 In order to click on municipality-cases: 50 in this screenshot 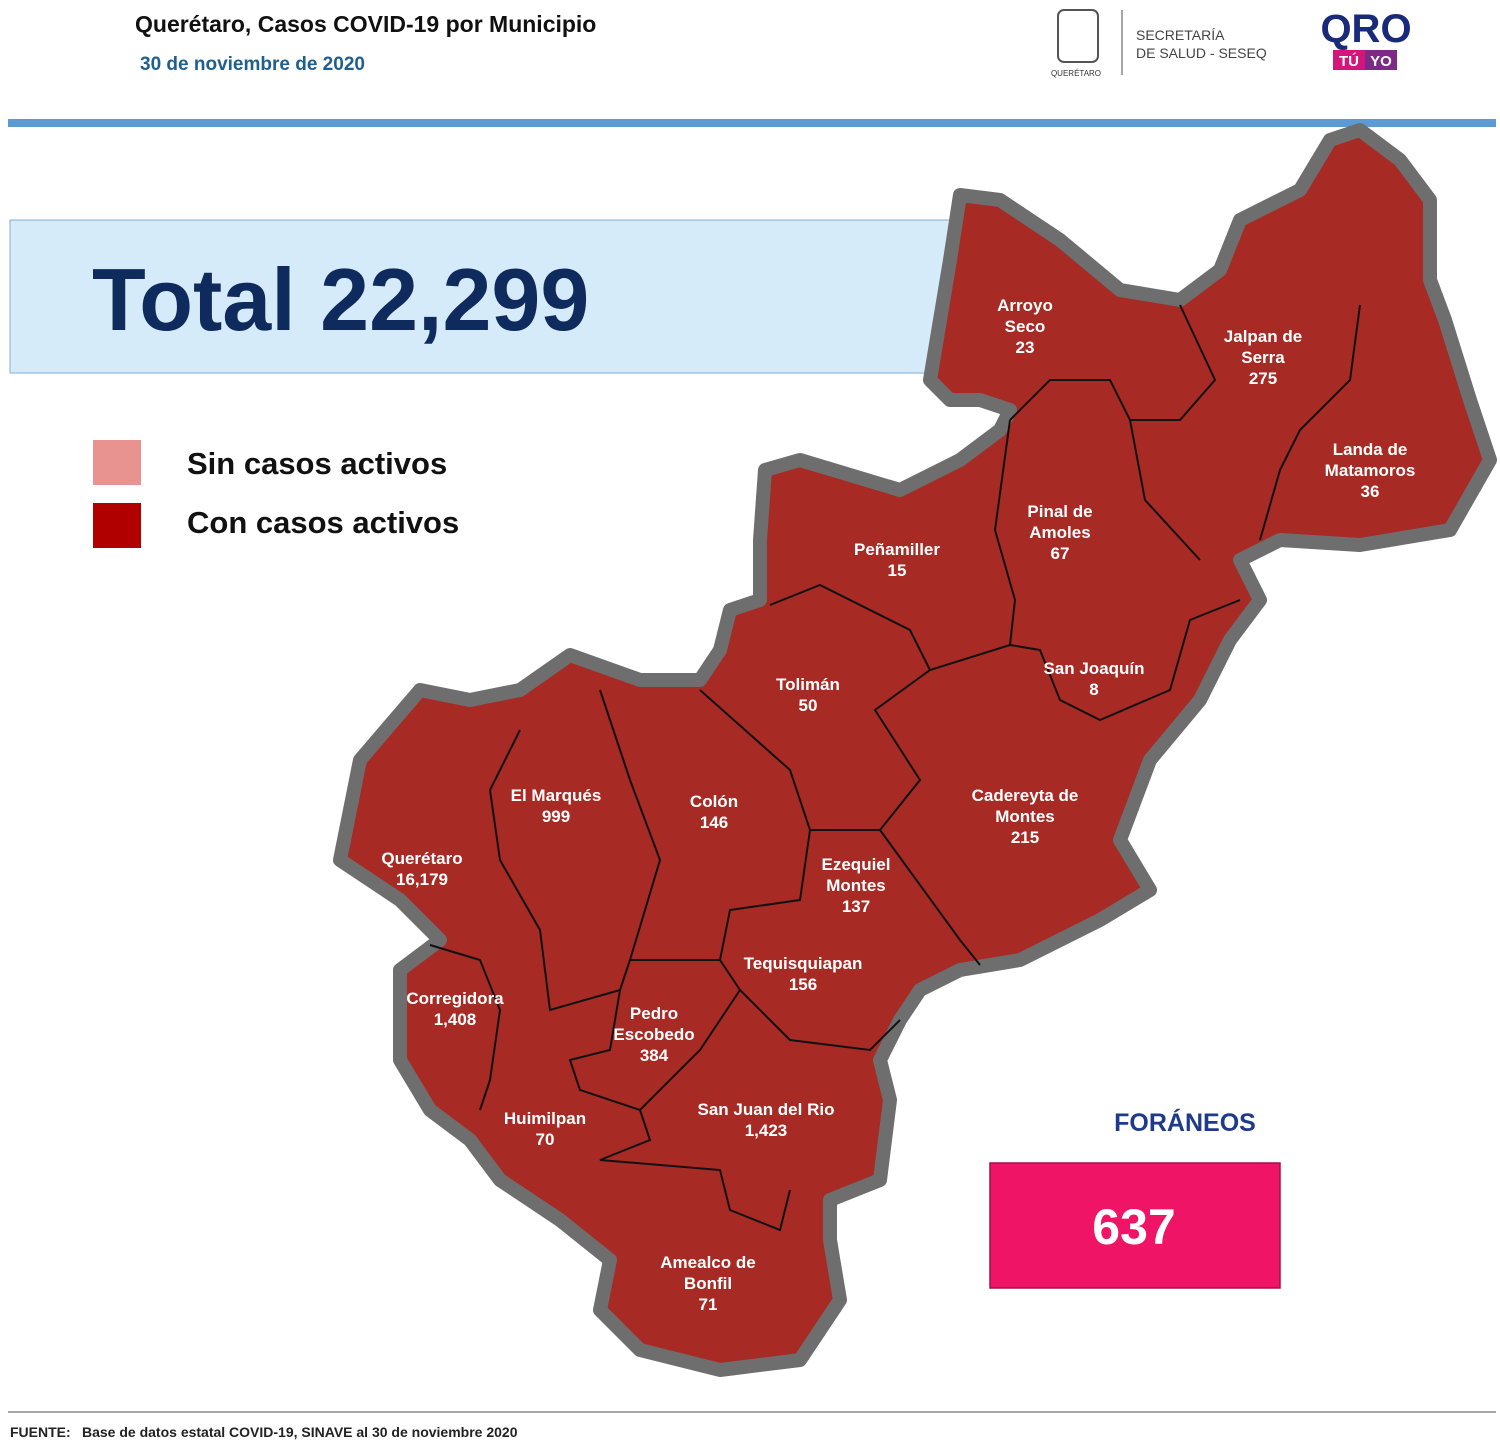, I will do `click(808, 705)`.